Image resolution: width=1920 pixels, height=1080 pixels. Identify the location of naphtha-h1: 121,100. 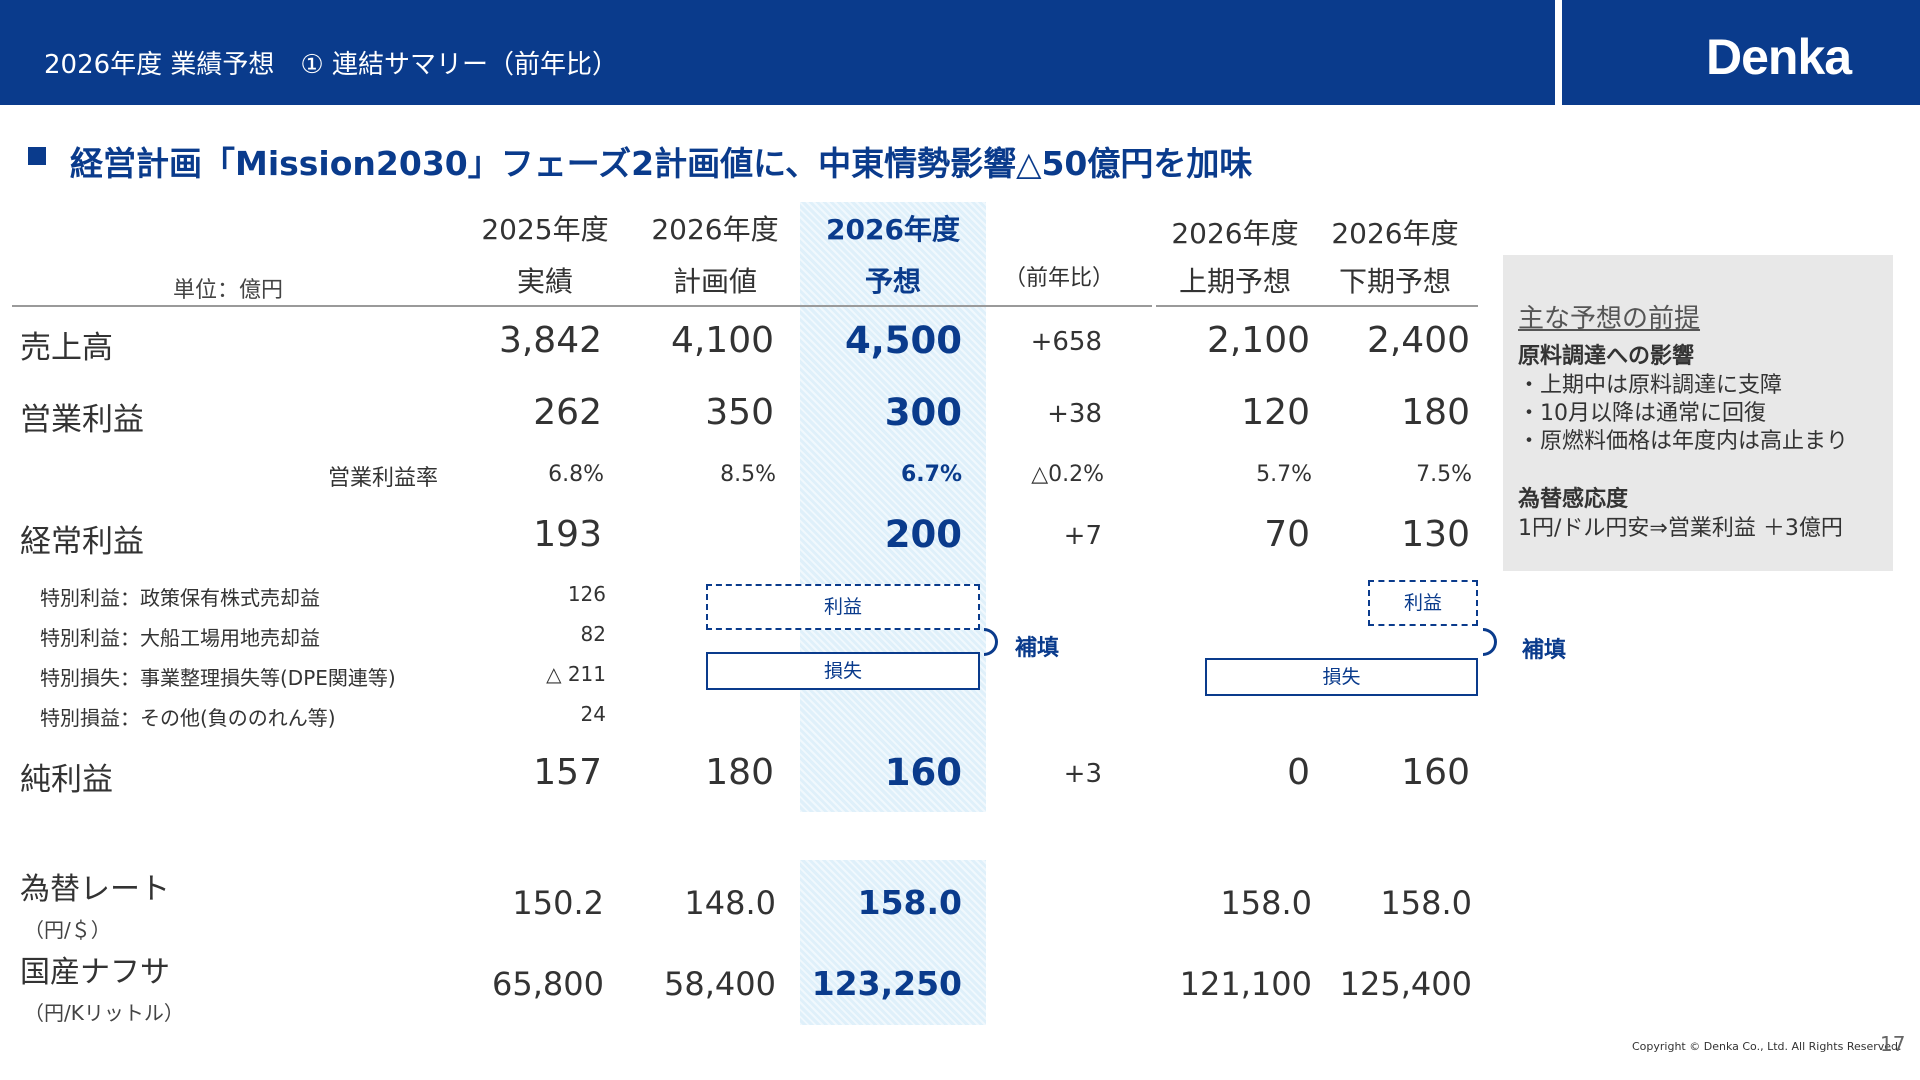
(1245, 984).